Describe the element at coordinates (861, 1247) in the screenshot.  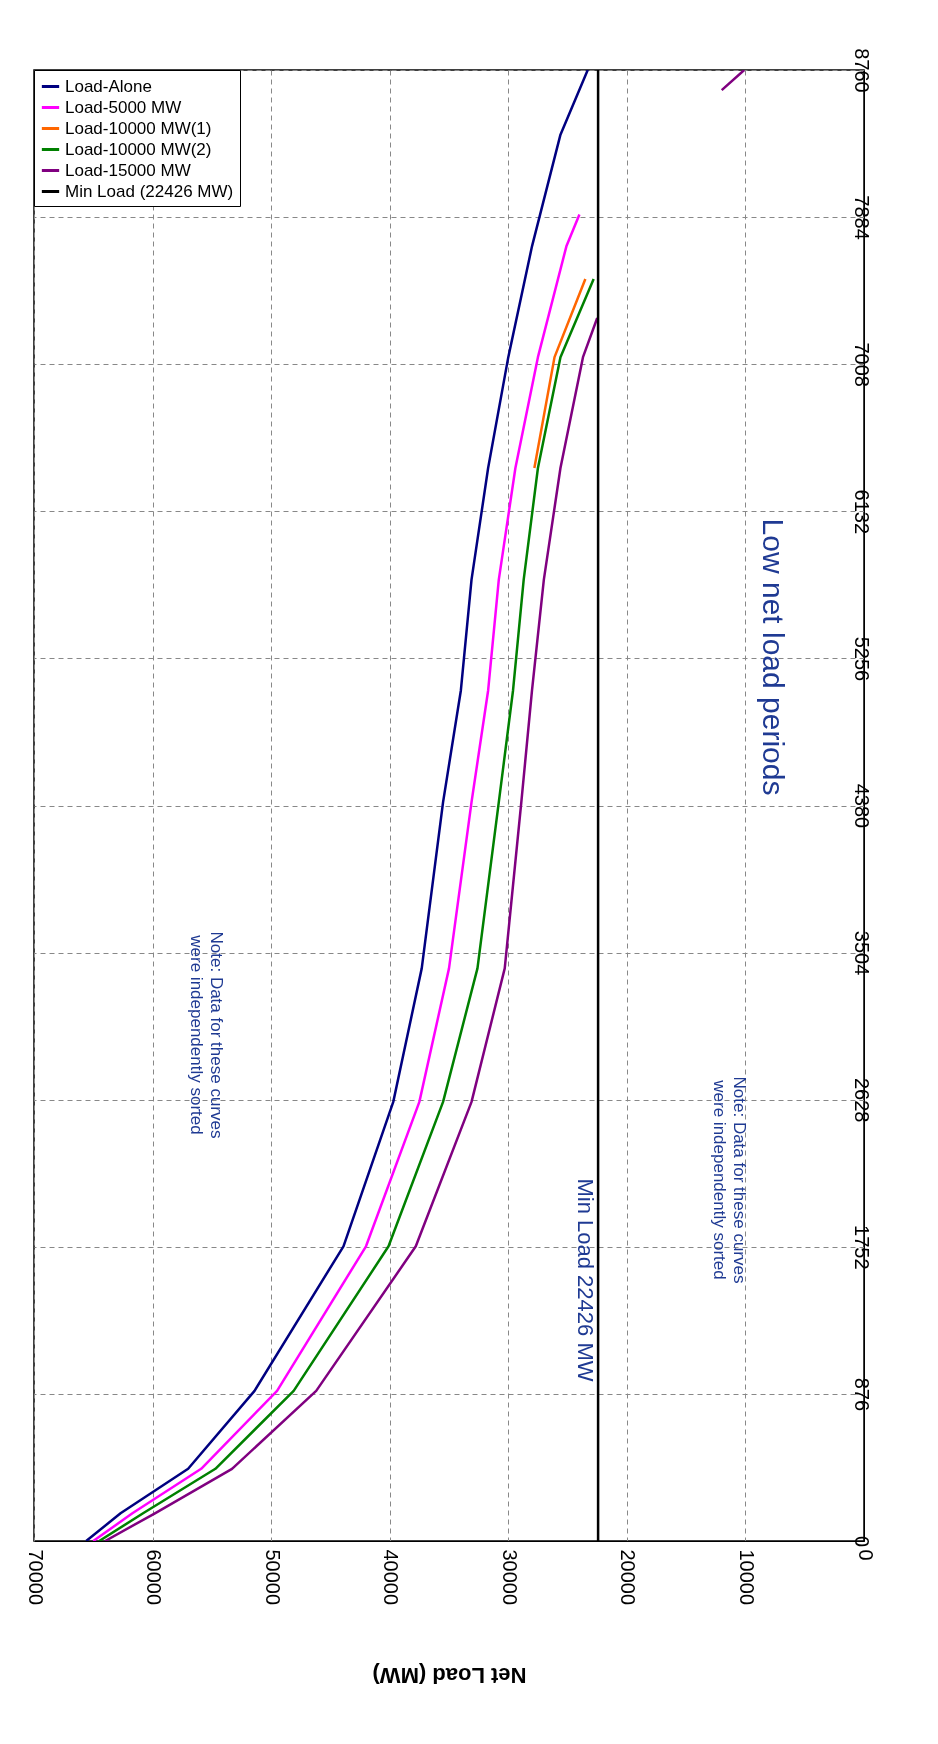
I see `y-tick-label: 1752` at that location.